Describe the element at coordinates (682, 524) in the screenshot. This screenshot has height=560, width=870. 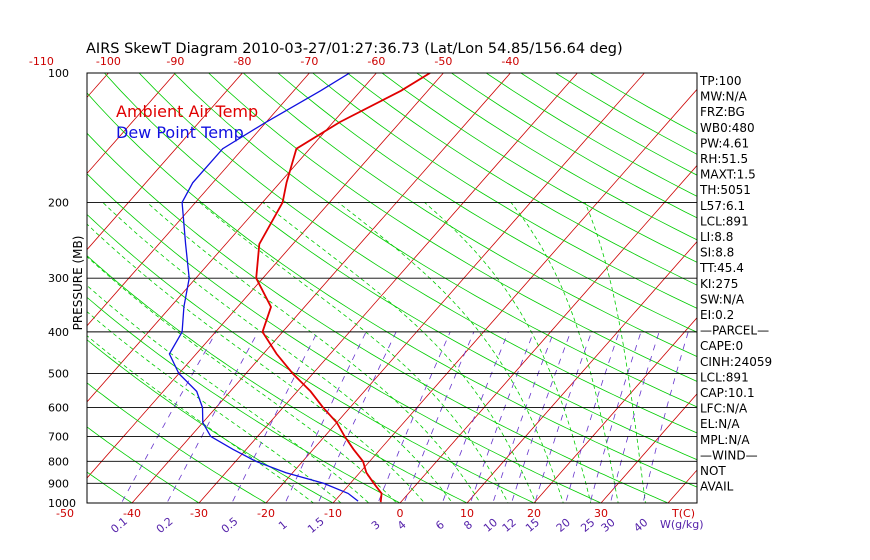
I see `mixing-ratio-unit: W(g/kg)` at that location.